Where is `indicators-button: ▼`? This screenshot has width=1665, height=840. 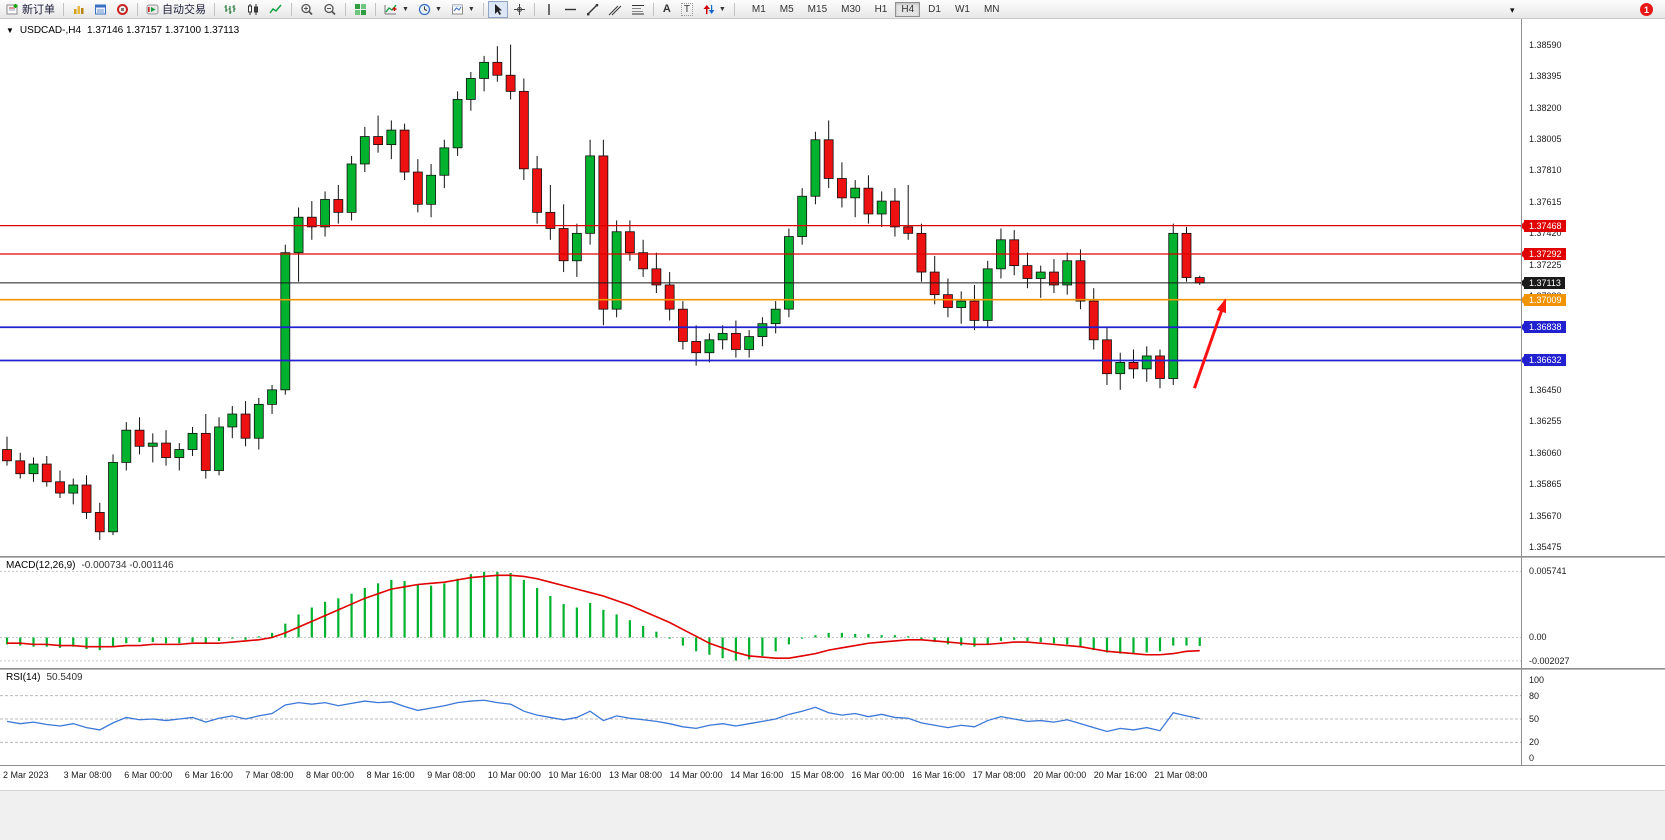
indicators-button: ▼ is located at coordinates (396, 9).